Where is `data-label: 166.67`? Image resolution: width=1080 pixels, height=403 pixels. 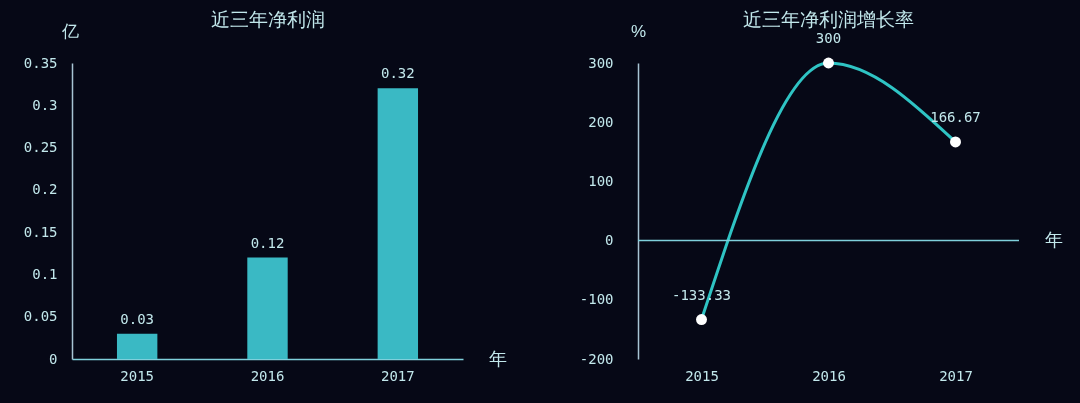 data-label: 166.67 is located at coordinates (955, 116).